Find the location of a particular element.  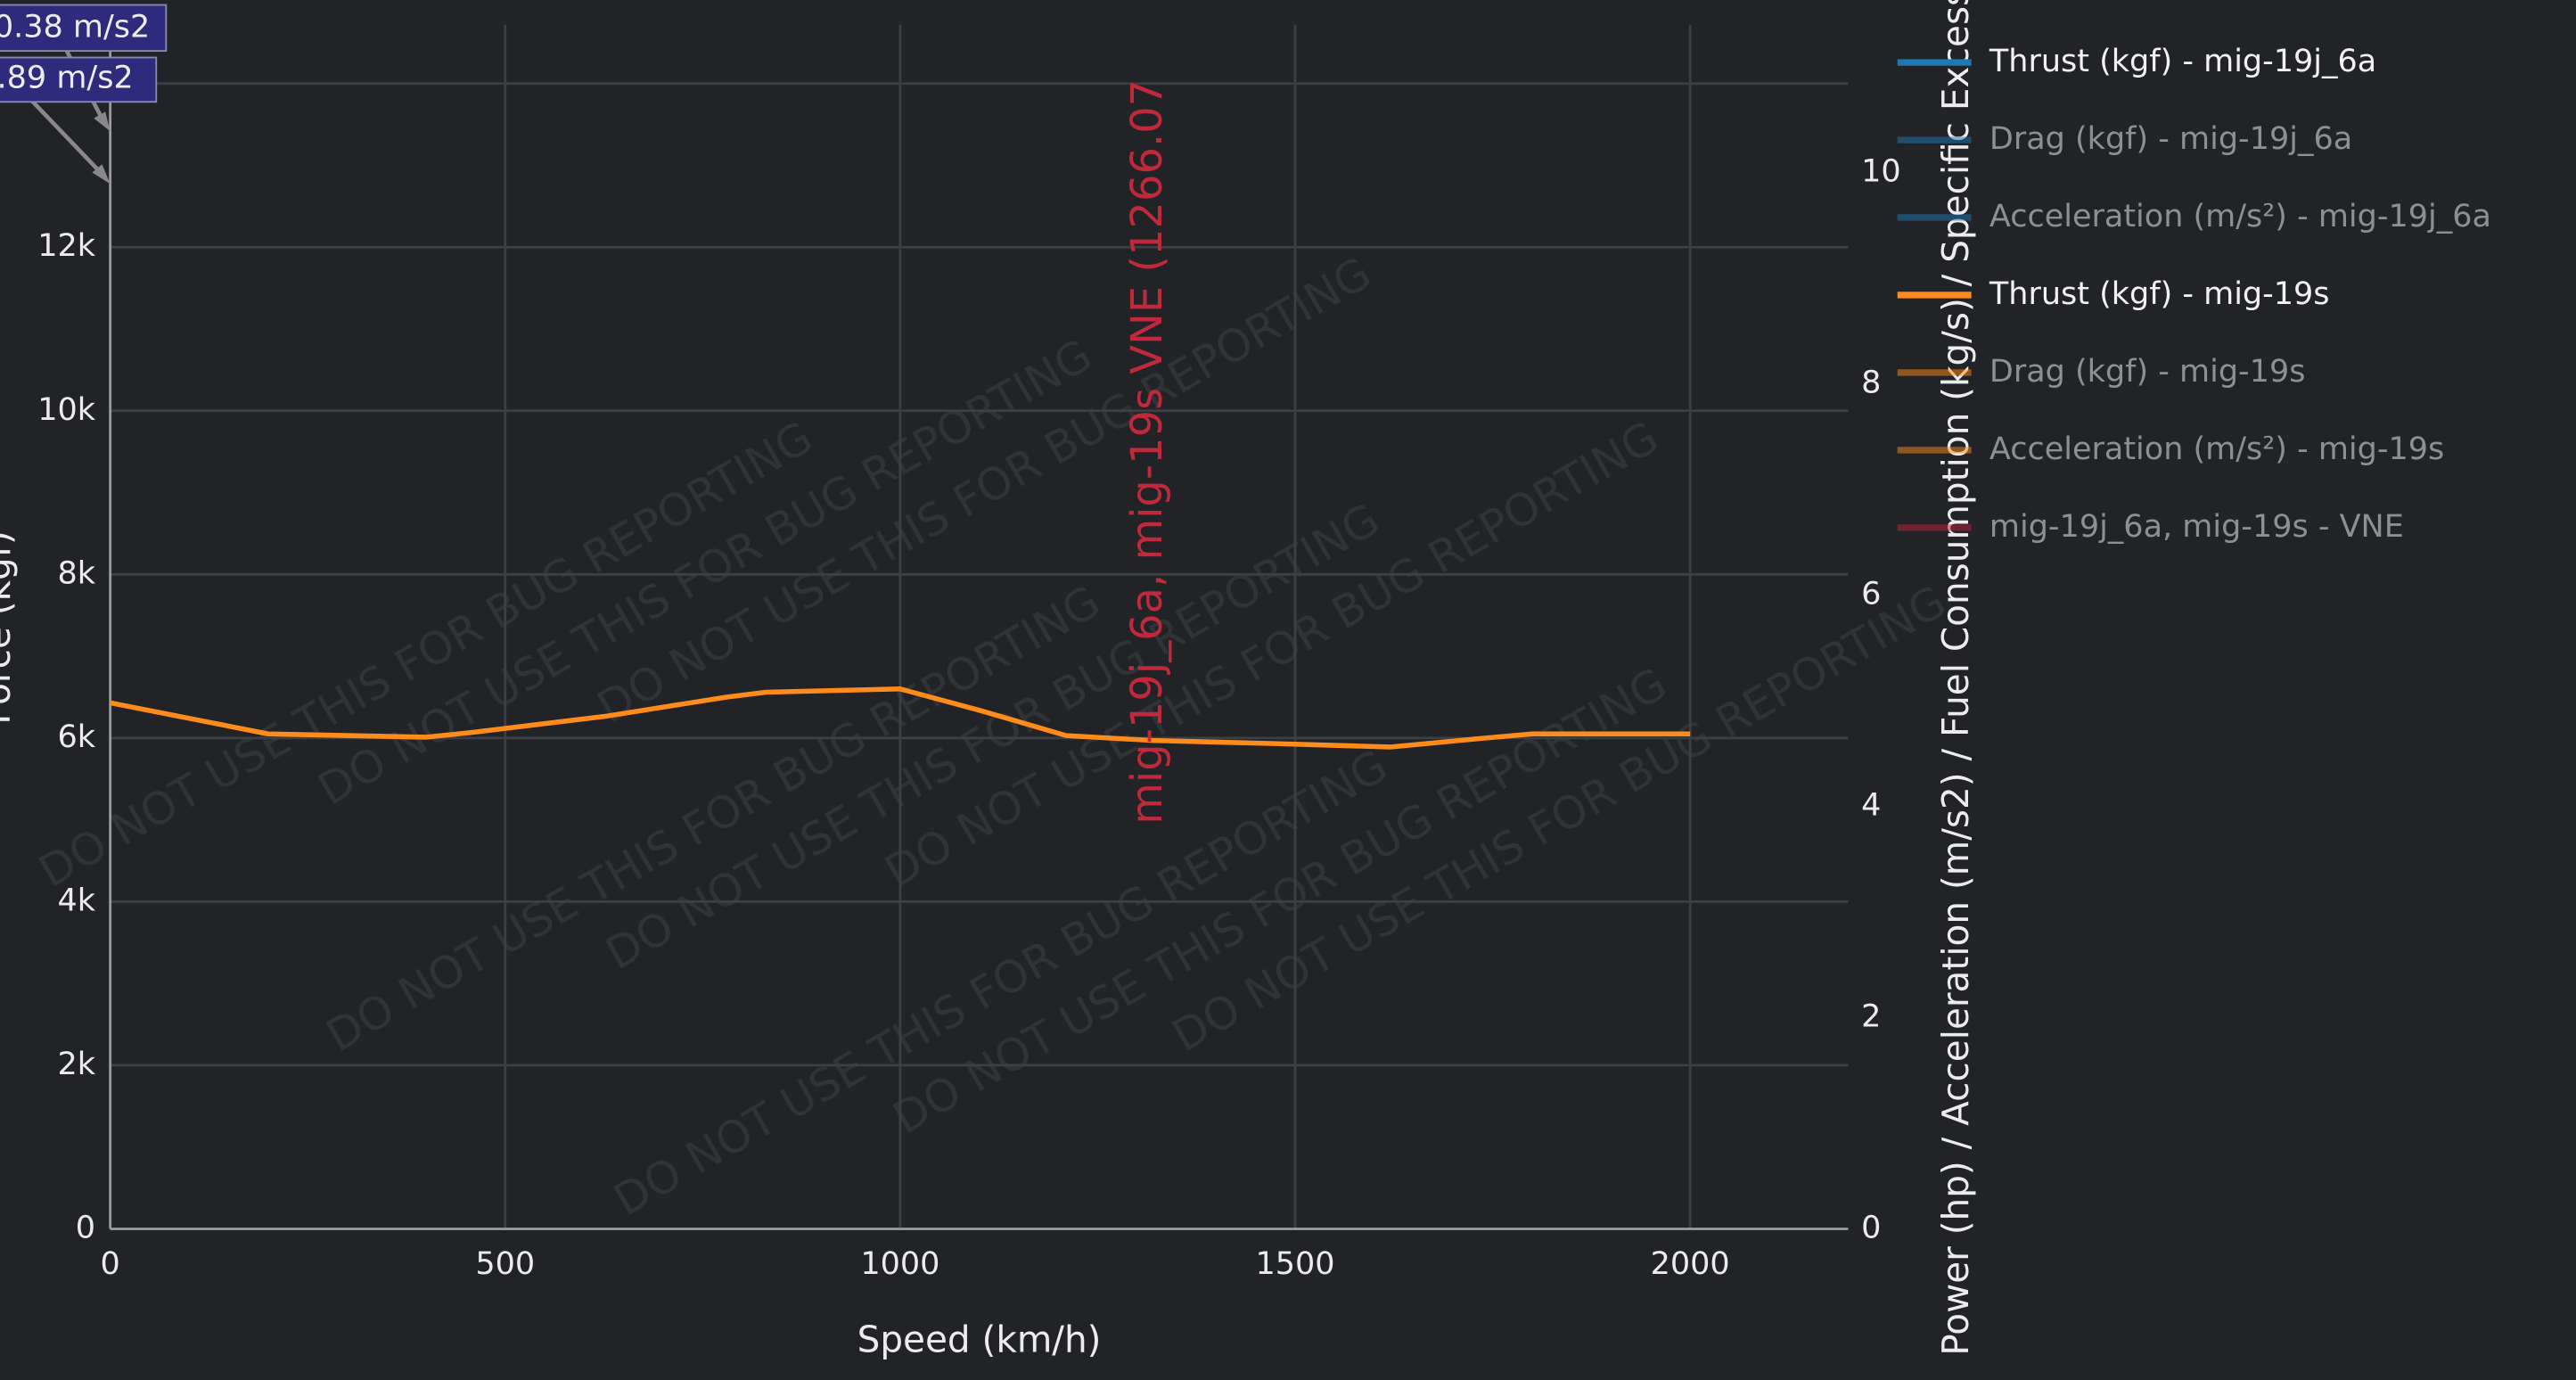

y-tick-label: 2k is located at coordinates (77, 1064).